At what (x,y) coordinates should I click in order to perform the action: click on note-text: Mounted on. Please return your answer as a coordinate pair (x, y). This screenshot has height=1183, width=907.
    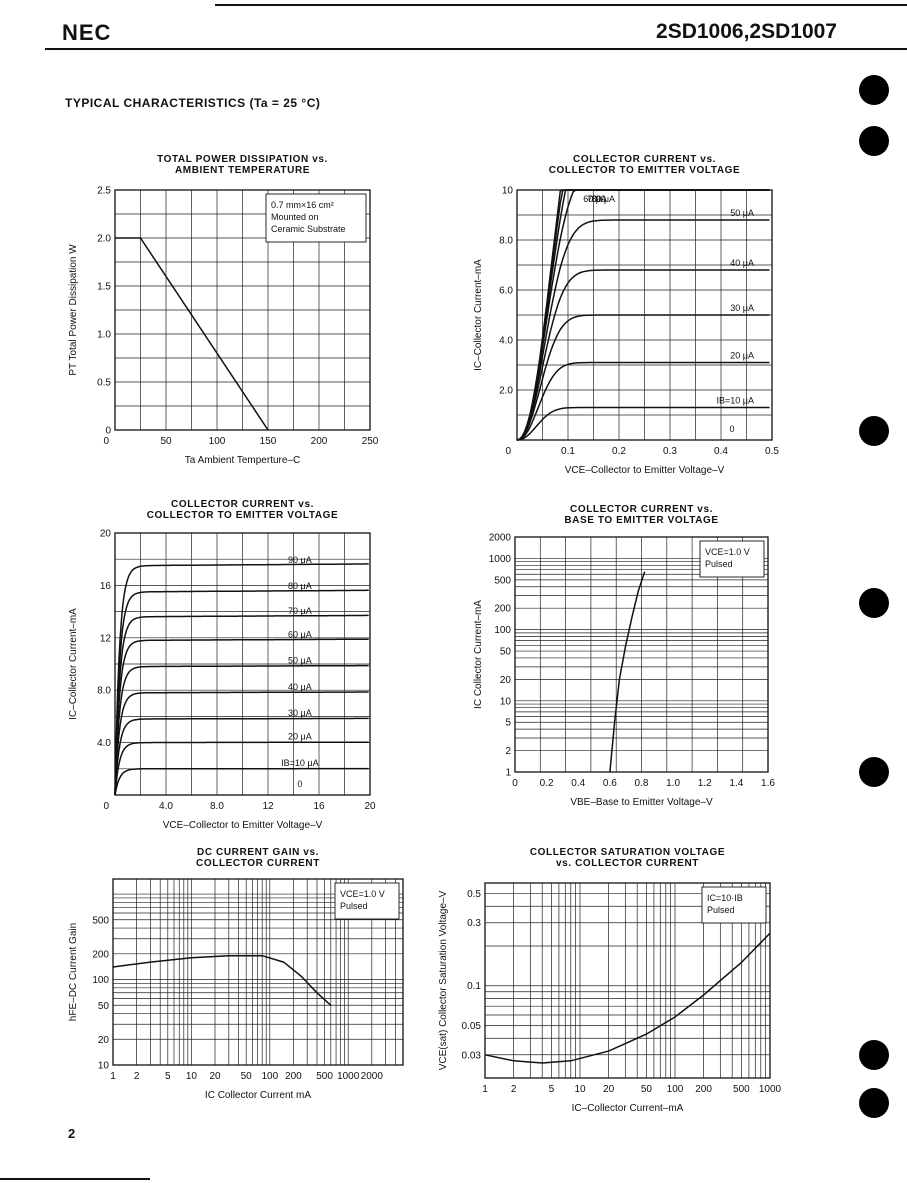
    Looking at the image, I should click on (295, 217).